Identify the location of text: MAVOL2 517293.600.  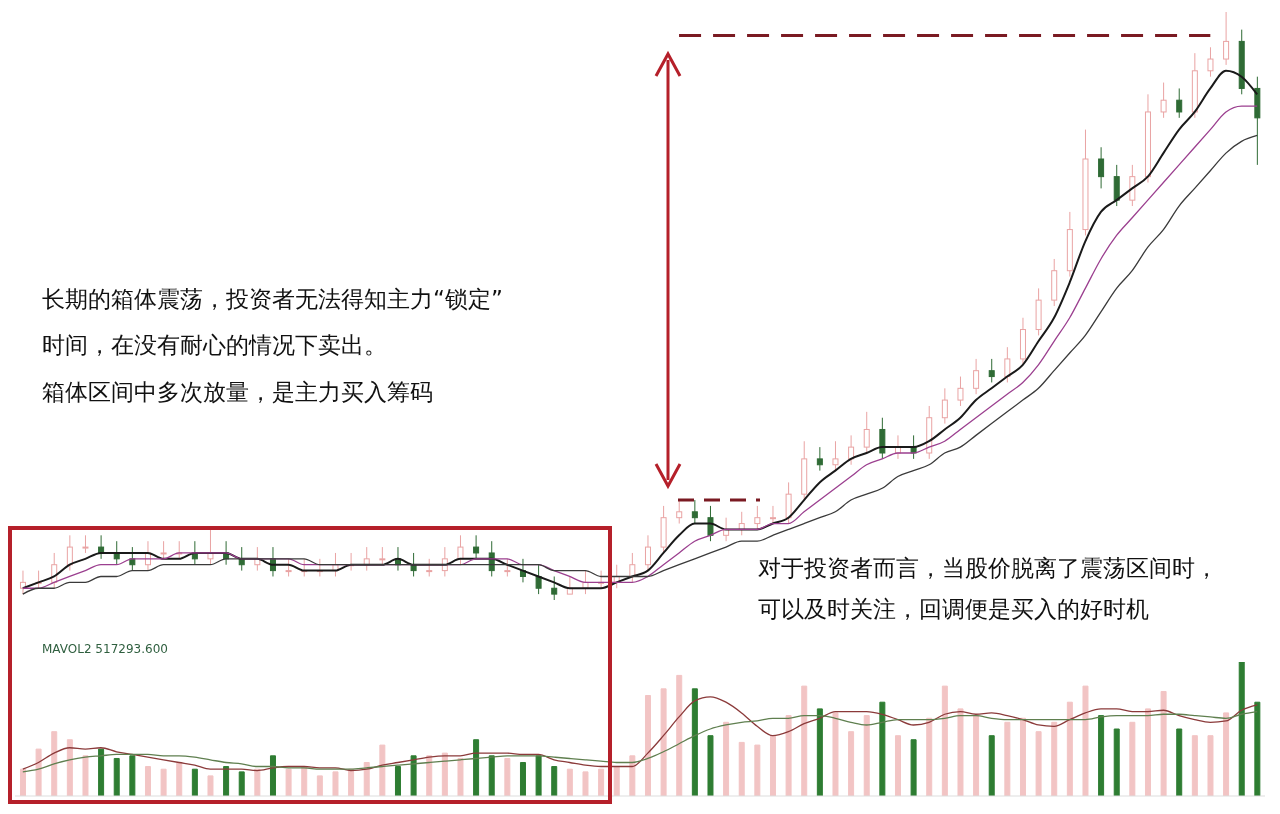
(105, 649).